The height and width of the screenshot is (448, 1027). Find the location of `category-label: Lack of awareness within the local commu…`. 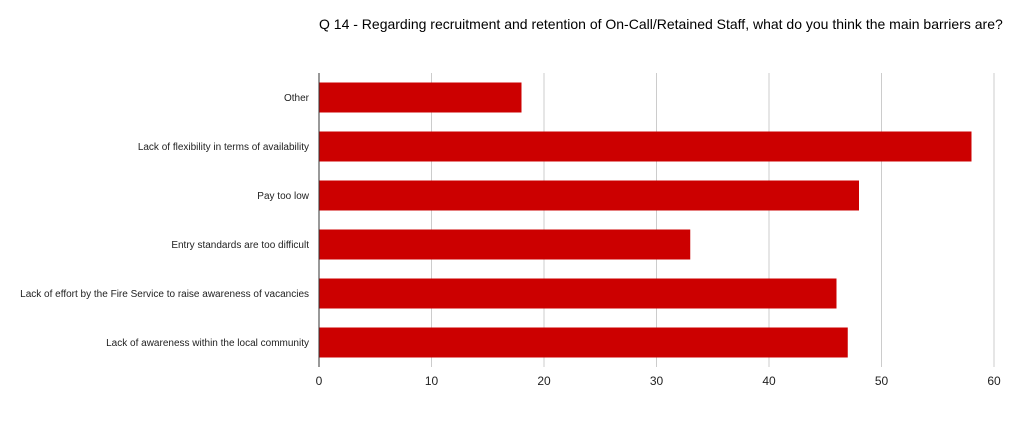

category-label: Lack of awareness within the local commu… is located at coordinates (207, 343).